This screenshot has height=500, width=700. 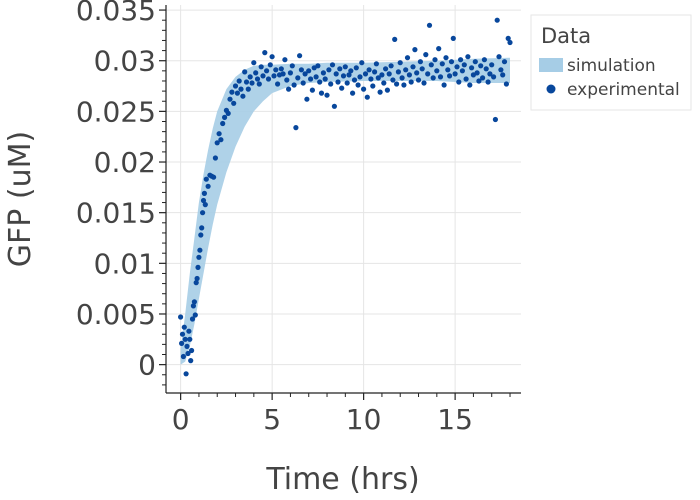 I want to click on x-tick-label: 10, so click(x=364, y=419).